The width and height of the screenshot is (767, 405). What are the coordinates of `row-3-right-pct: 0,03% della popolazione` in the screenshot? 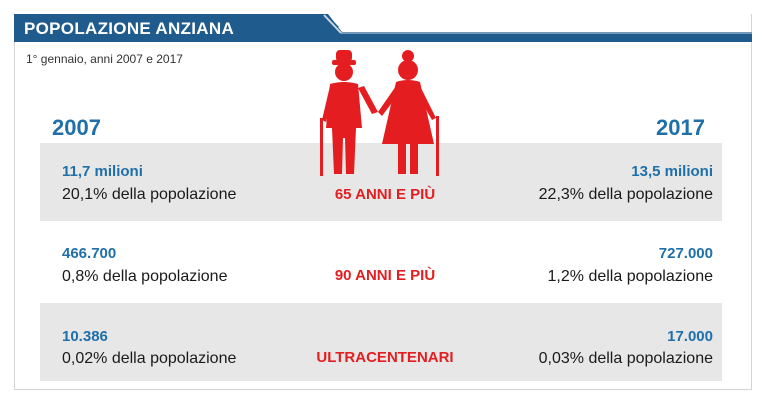 It's located at (625, 358).